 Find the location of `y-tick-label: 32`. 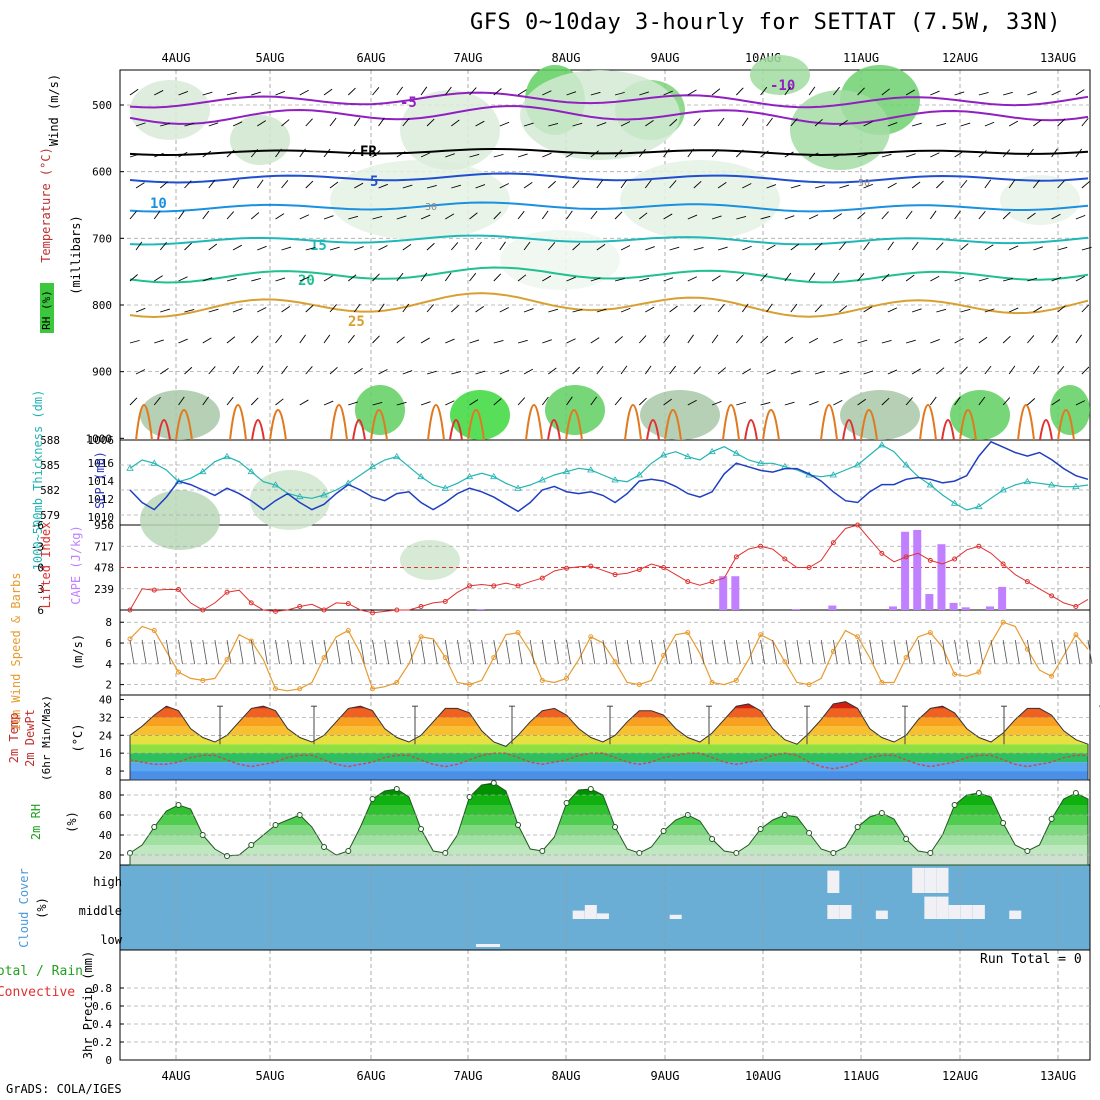

y-tick-label: 32 is located at coordinates (105, 717).